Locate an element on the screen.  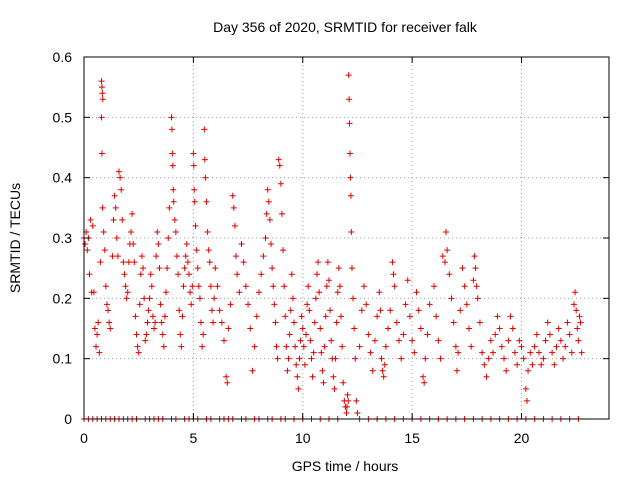
y-tick-label: 0.4 is located at coordinates (63, 178).